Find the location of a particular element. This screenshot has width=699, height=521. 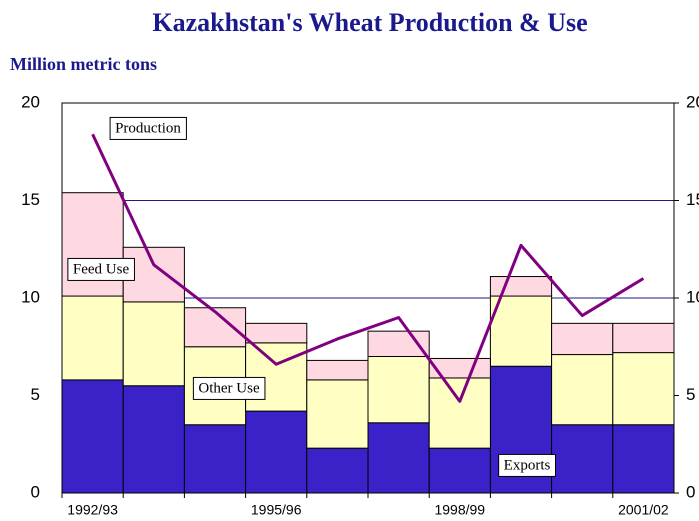

series-label: Feed Use is located at coordinates (101, 269).